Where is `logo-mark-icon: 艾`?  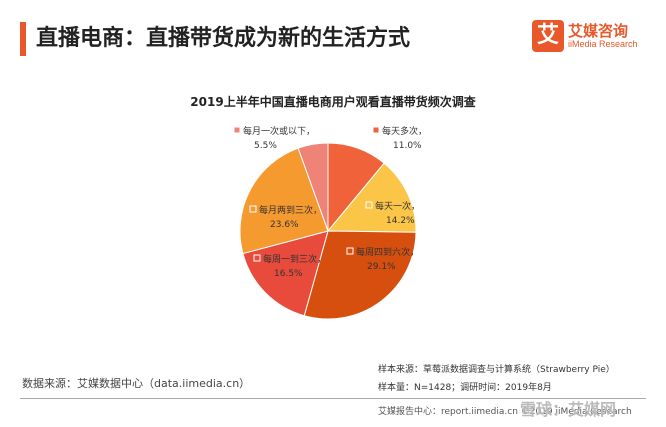
logo-mark-icon: 艾 is located at coordinates (548, 36).